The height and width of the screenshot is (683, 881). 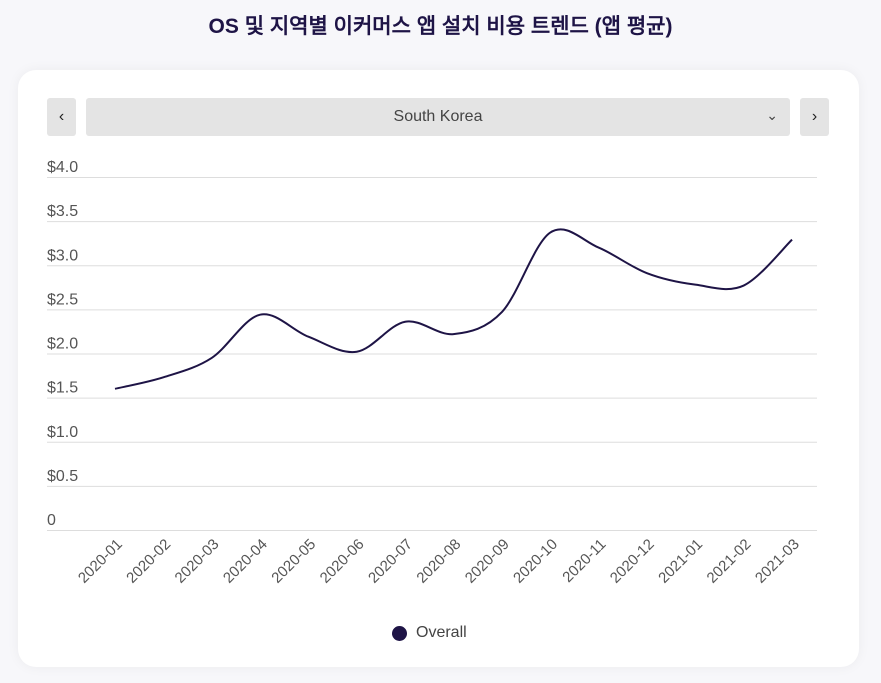 I want to click on country-select: South Korea ⌄, so click(x=438, y=117).